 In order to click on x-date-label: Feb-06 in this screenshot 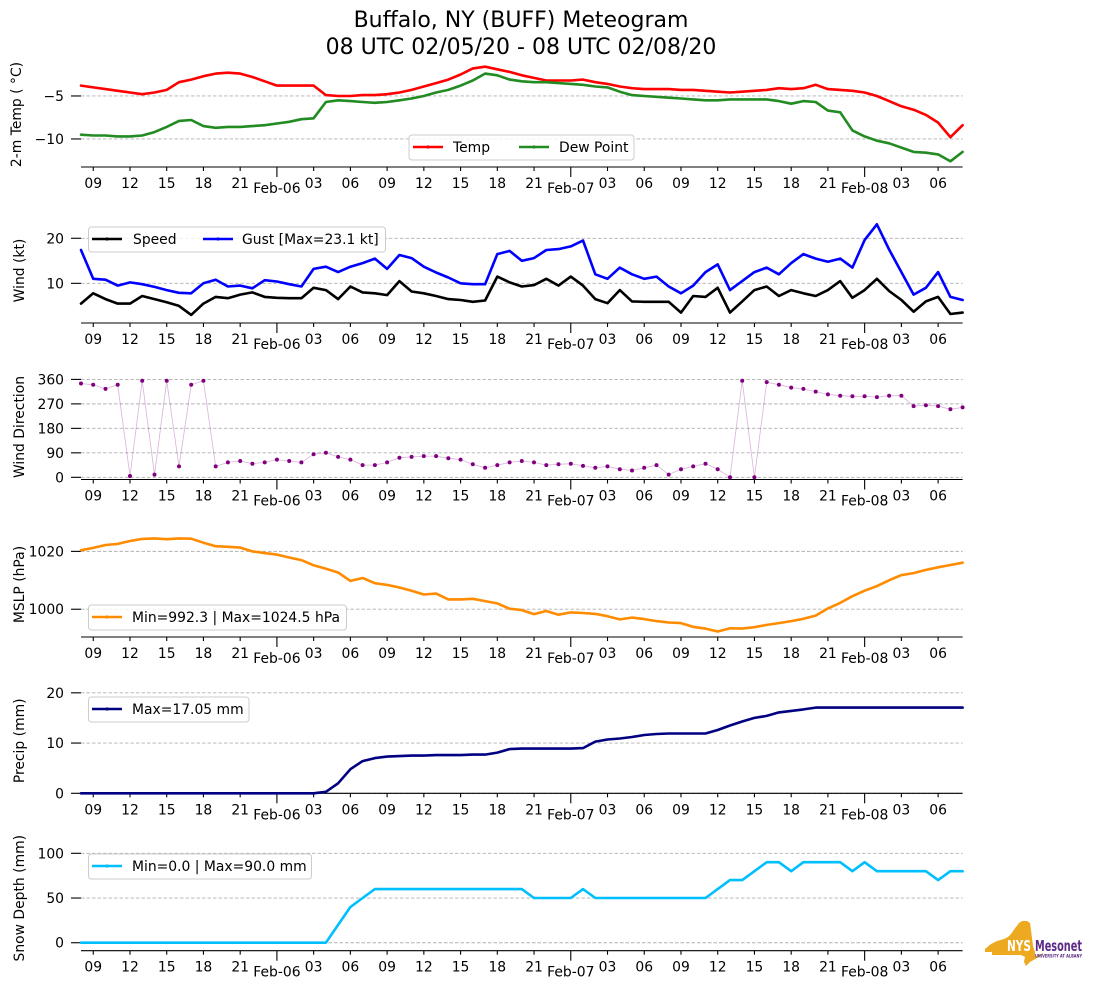, I will do `click(276, 345)`.